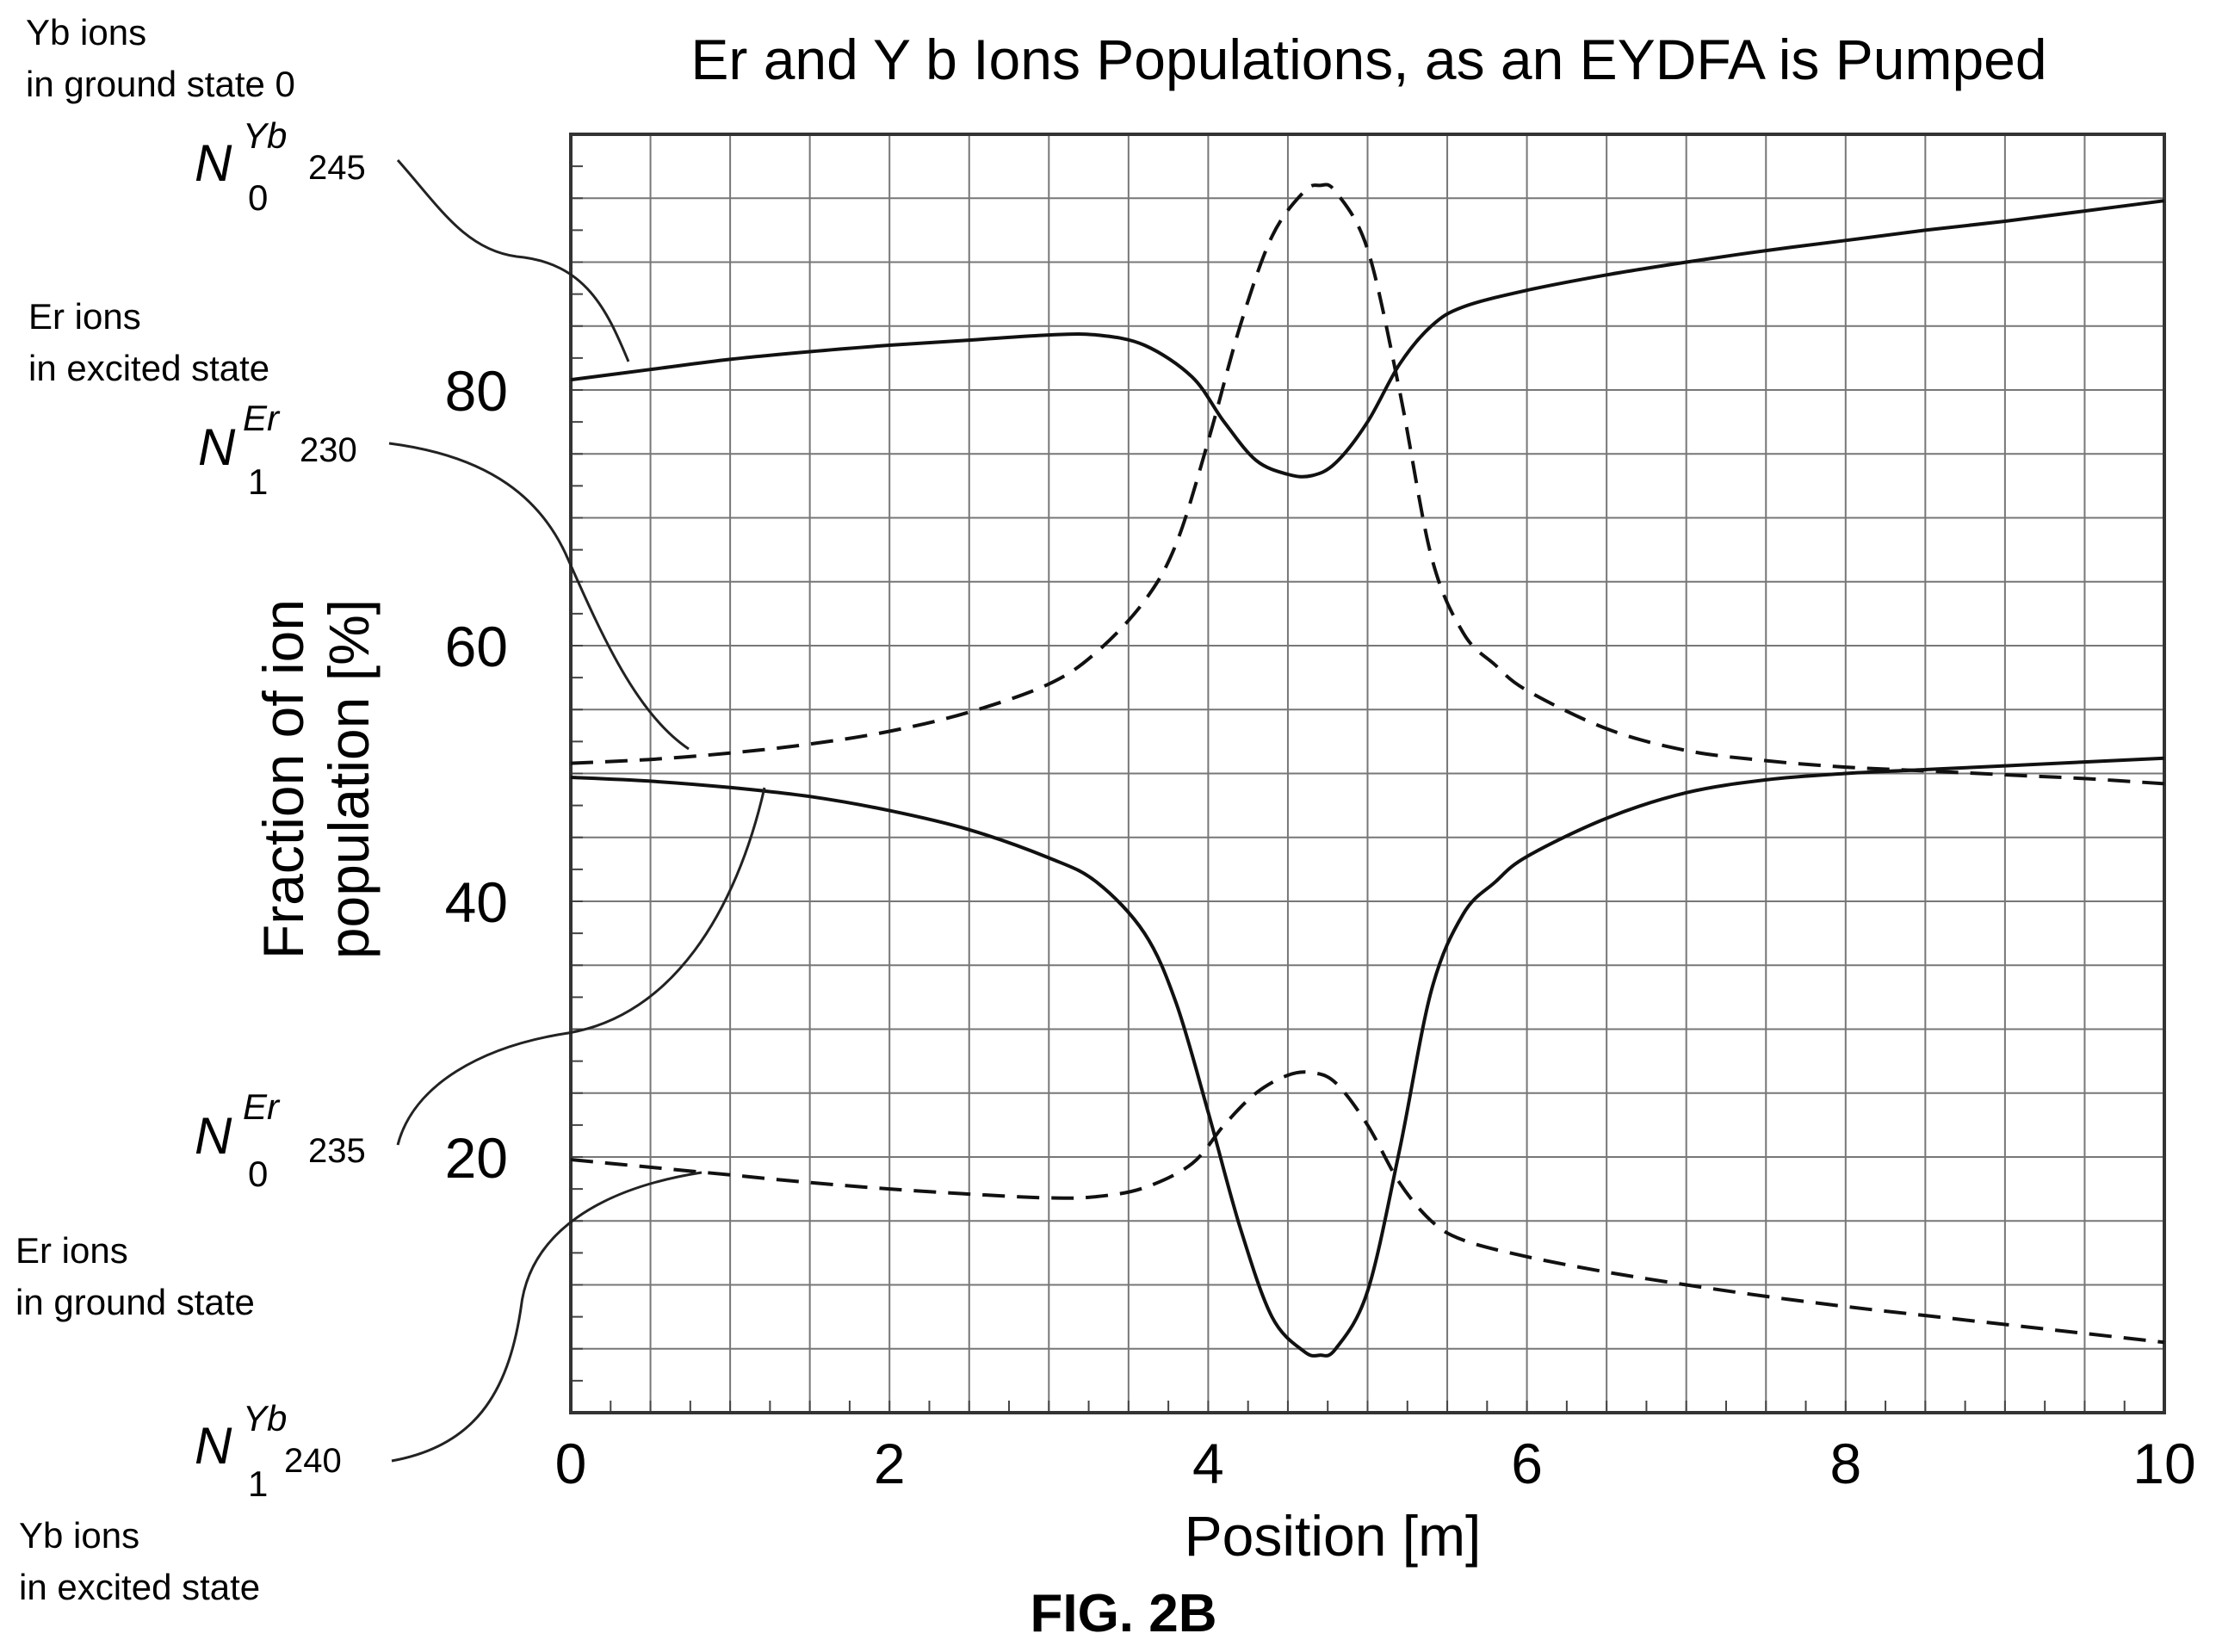  What do you see at coordinates (1208, 1463) in the screenshot?
I see `x-tick-label: 4` at bounding box center [1208, 1463].